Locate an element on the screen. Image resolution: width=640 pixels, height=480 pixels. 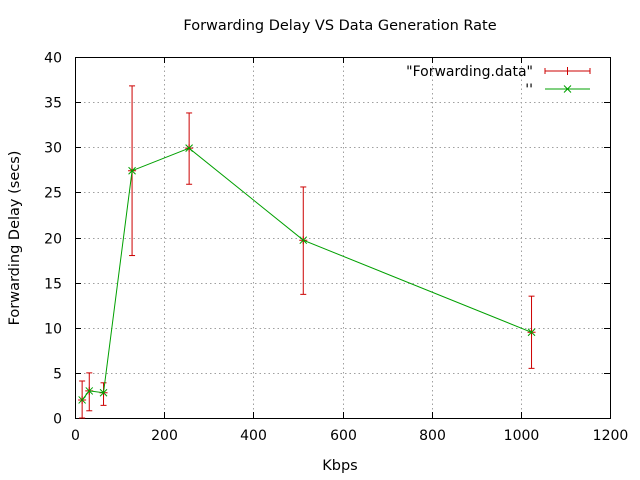
legend-x-marker is located at coordinates (567, 89).